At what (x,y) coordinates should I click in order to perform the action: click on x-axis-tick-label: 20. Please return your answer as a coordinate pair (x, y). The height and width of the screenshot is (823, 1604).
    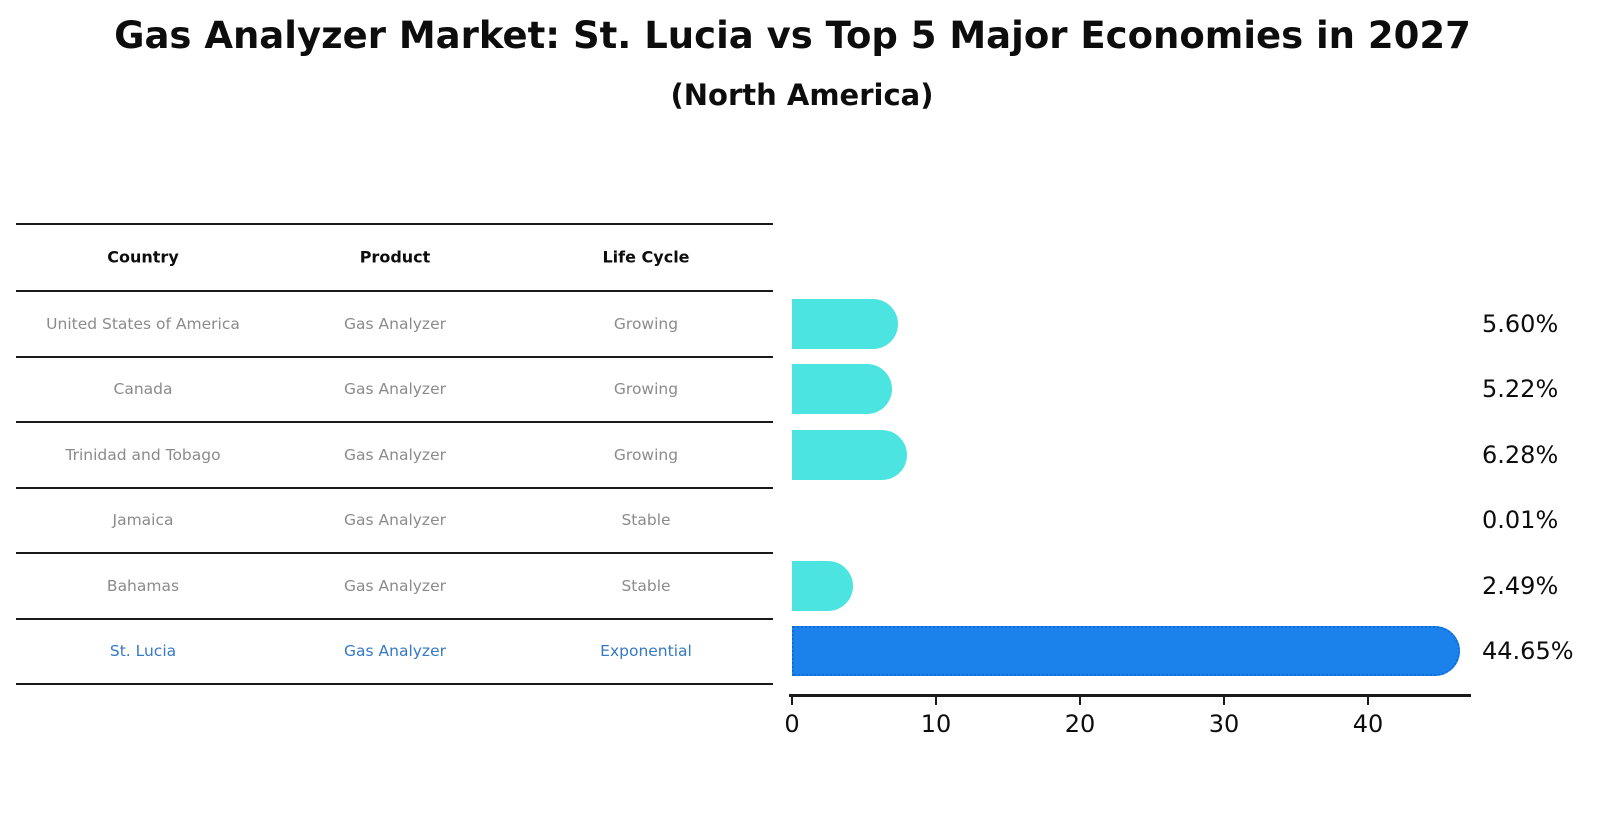
    Looking at the image, I should click on (1080, 724).